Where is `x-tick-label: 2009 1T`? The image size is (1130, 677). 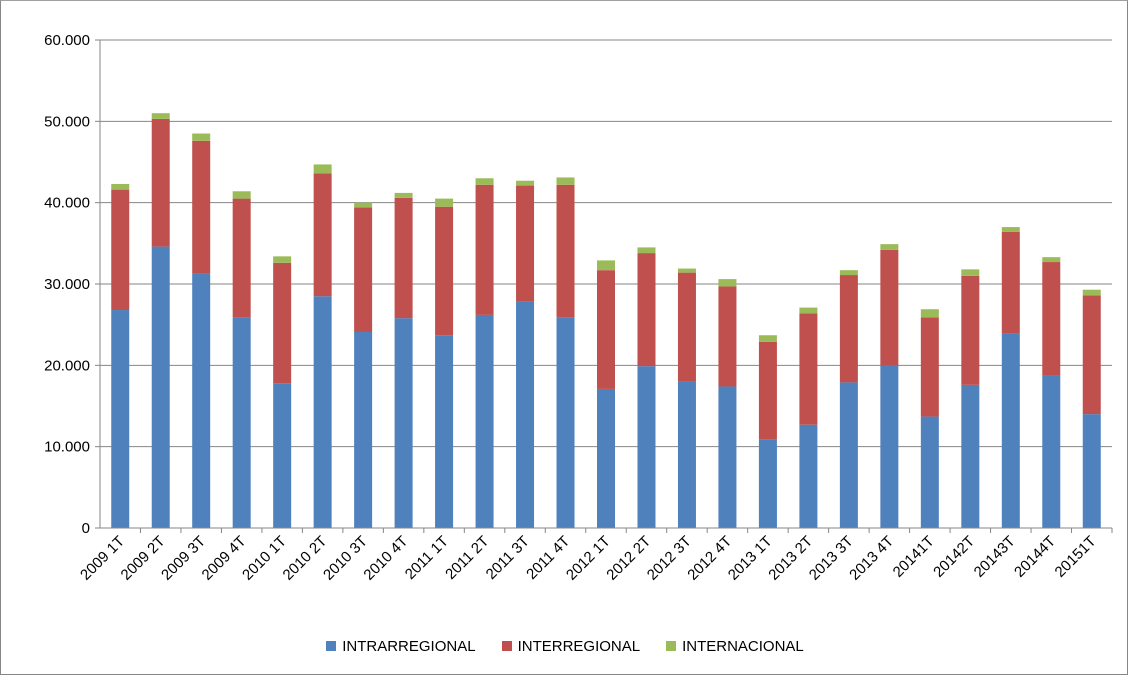 x-tick-label: 2009 1T is located at coordinates (102, 558).